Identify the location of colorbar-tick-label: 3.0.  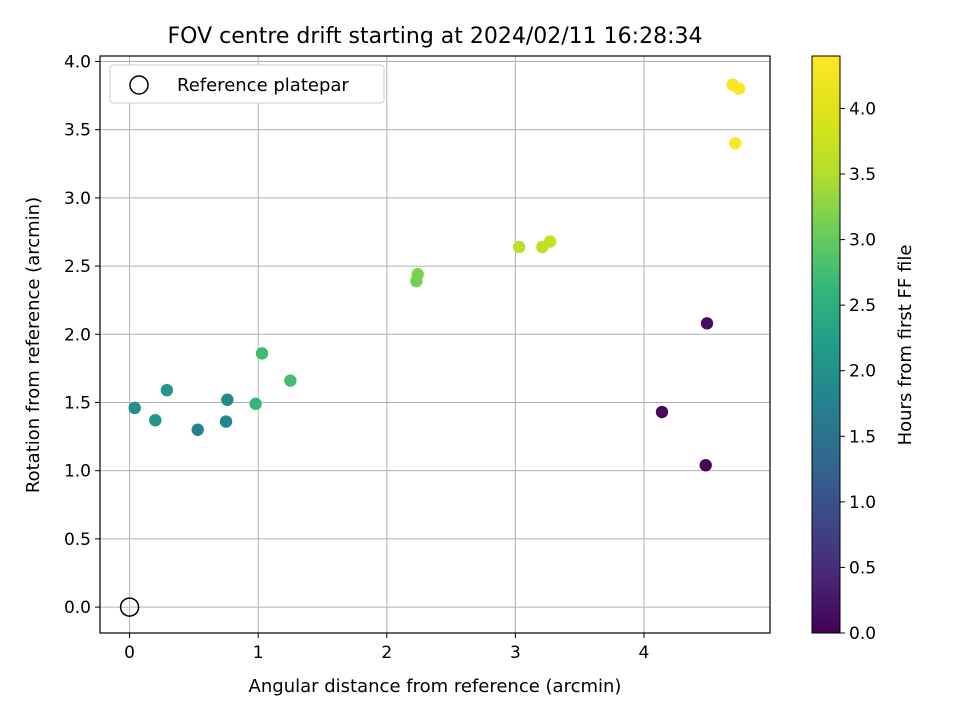
(862, 241).